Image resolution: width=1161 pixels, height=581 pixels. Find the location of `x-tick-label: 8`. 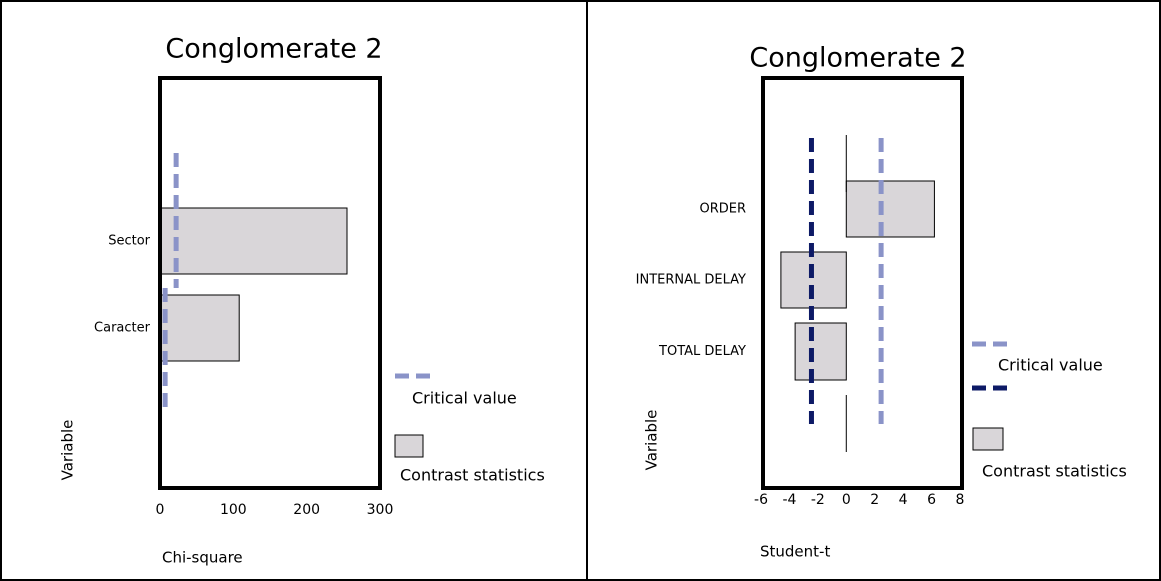

x-tick-label: 8 is located at coordinates (960, 500).